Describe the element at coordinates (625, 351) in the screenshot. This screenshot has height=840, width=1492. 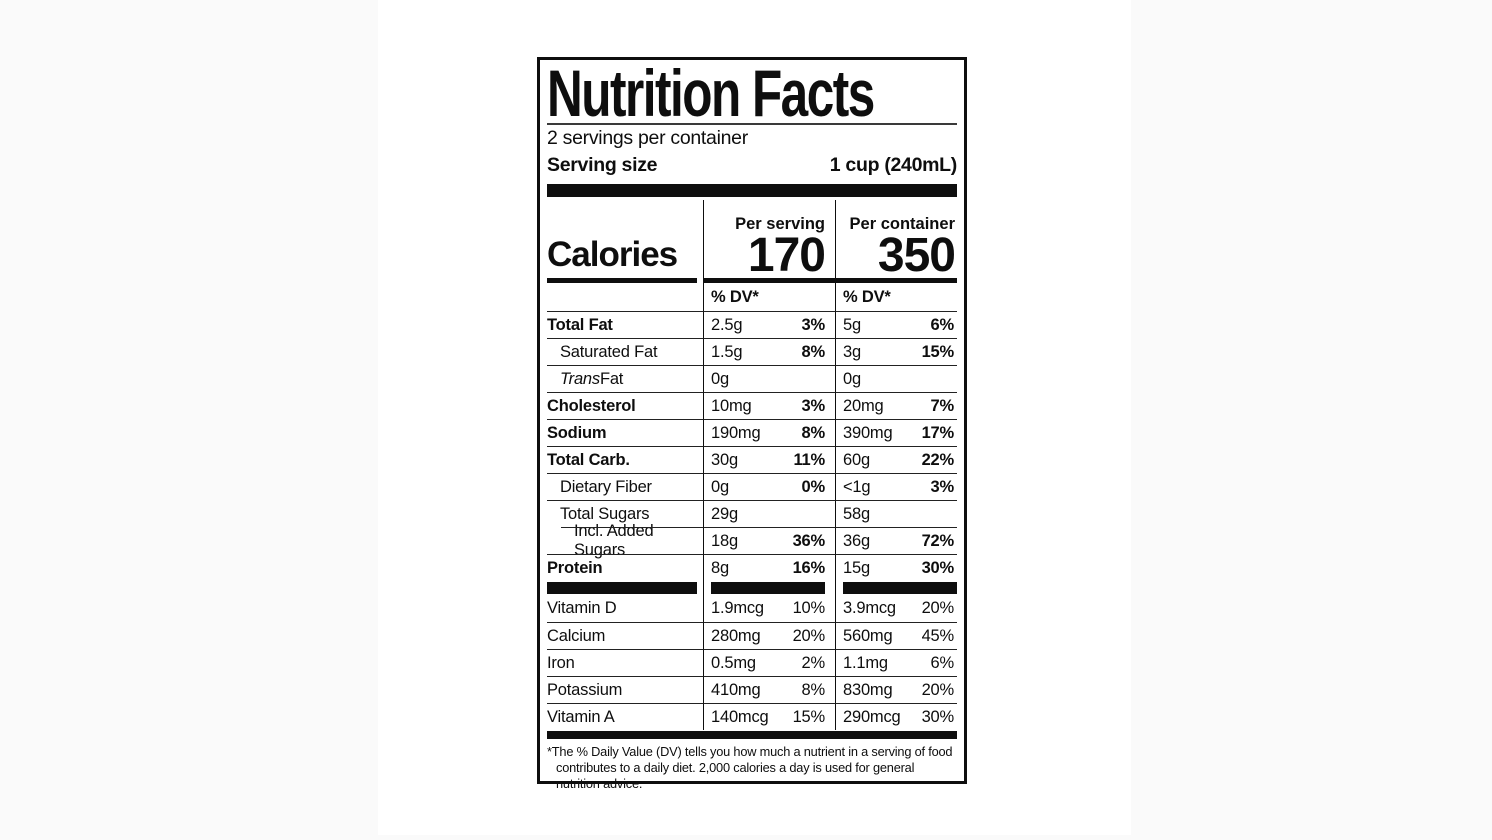
I see `row-name-saturated-fat: Saturated Fat` at that location.